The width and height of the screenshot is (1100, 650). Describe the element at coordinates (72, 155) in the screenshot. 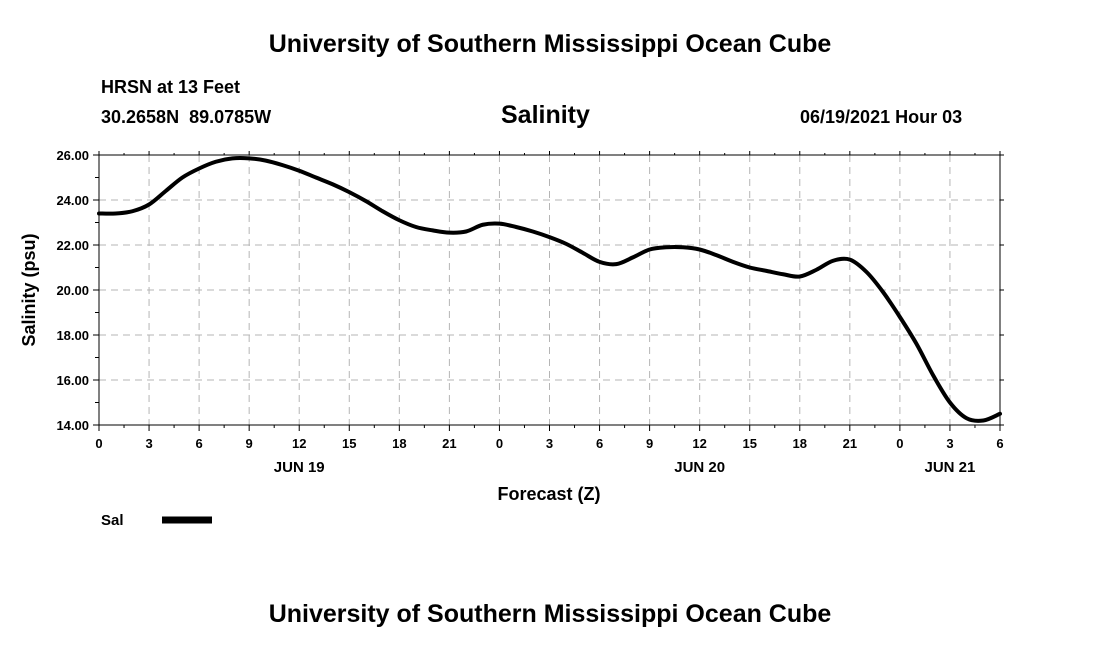

I see `y-tick-label: 26.00` at that location.